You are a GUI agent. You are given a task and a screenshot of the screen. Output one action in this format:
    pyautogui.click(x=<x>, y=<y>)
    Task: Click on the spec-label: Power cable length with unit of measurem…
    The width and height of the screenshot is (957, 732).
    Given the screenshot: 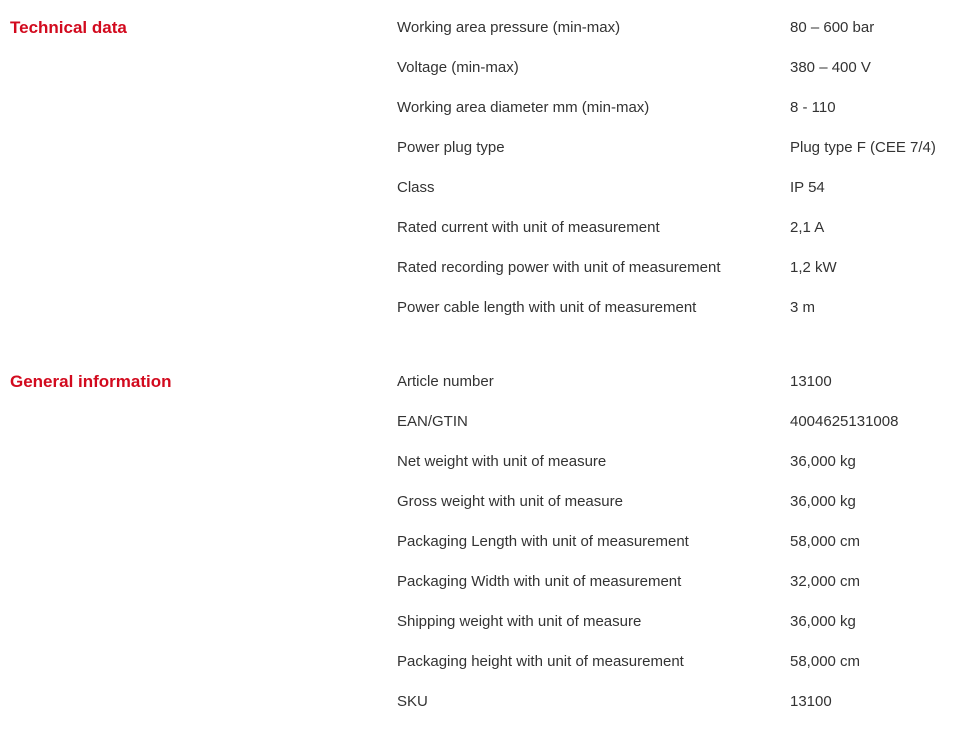 What is the action you would take?
    pyautogui.click(x=547, y=307)
    